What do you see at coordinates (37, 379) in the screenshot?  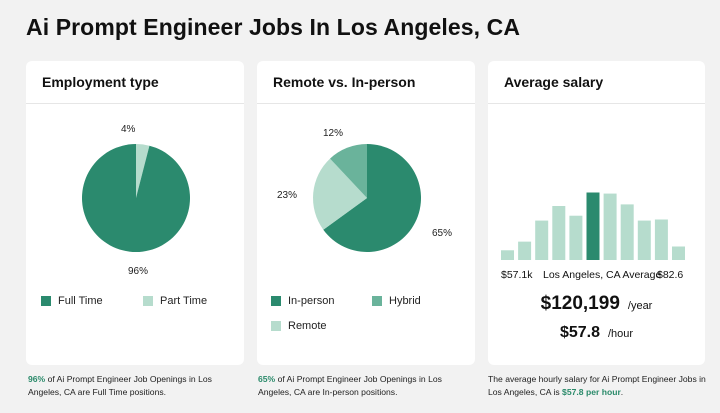 I see `employment-footnote-pct: 96%` at bounding box center [37, 379].